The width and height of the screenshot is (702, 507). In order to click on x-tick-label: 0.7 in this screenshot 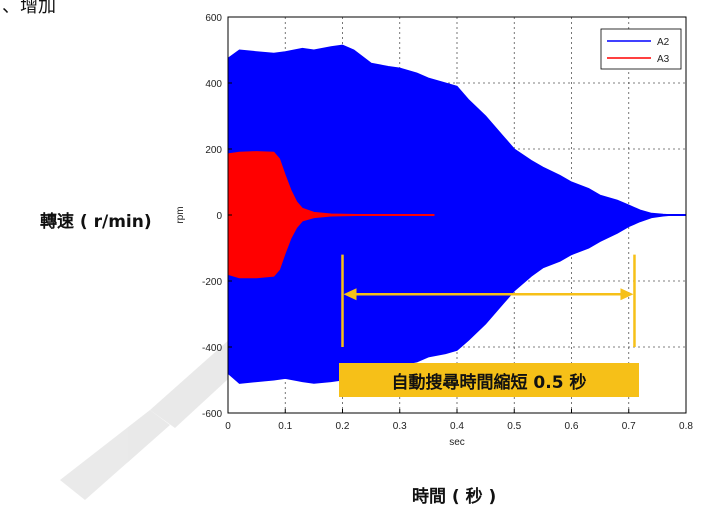, I will do `click(629, 426)`.